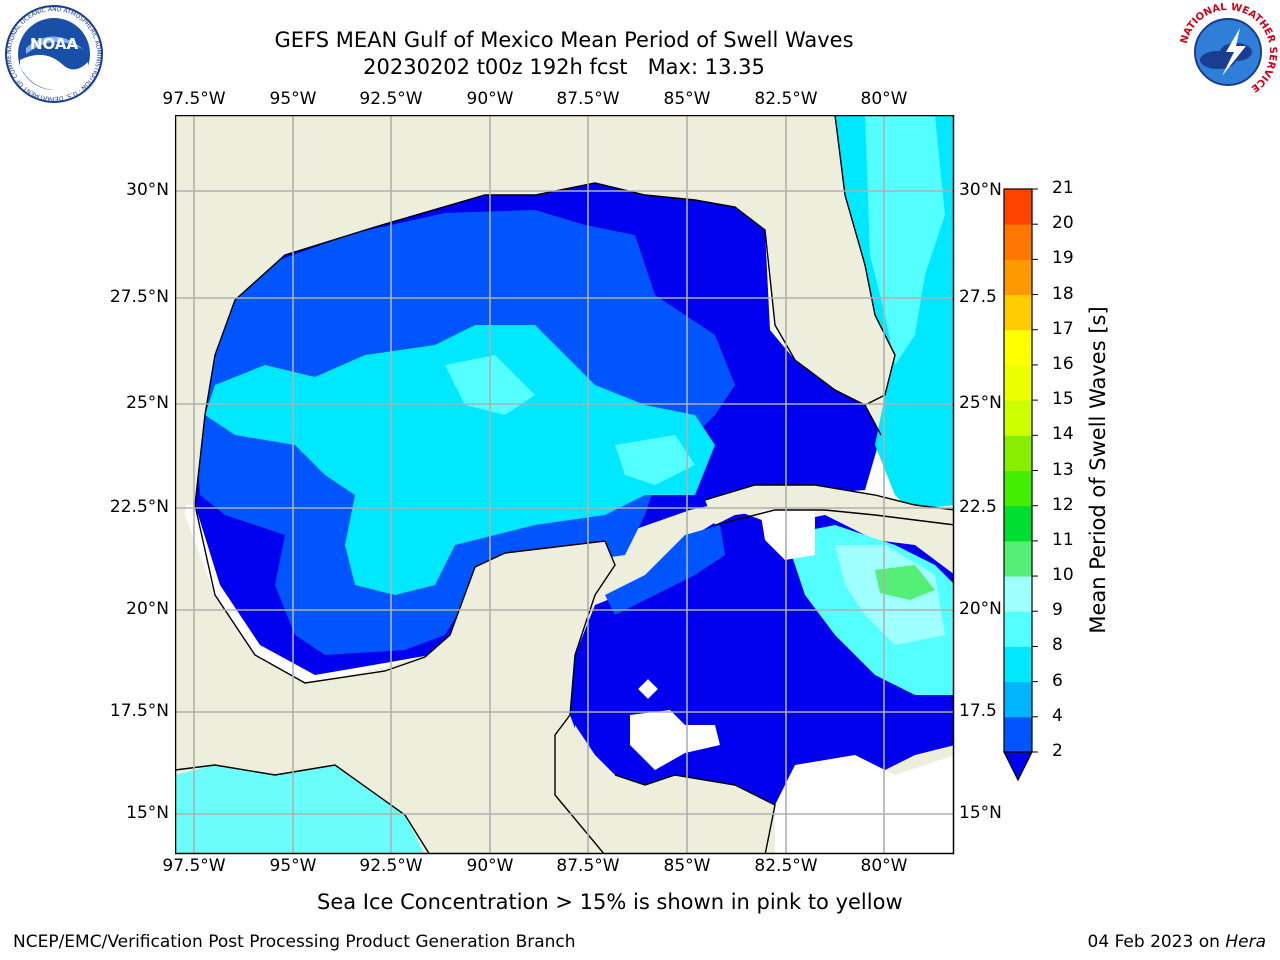 The width and height of the screenshot is (1280, 960). What do you see at coordinates (490, 99) in the screenshot?
I see `lon-tick-top-3: 90°W` at bounding box center [490, 99].